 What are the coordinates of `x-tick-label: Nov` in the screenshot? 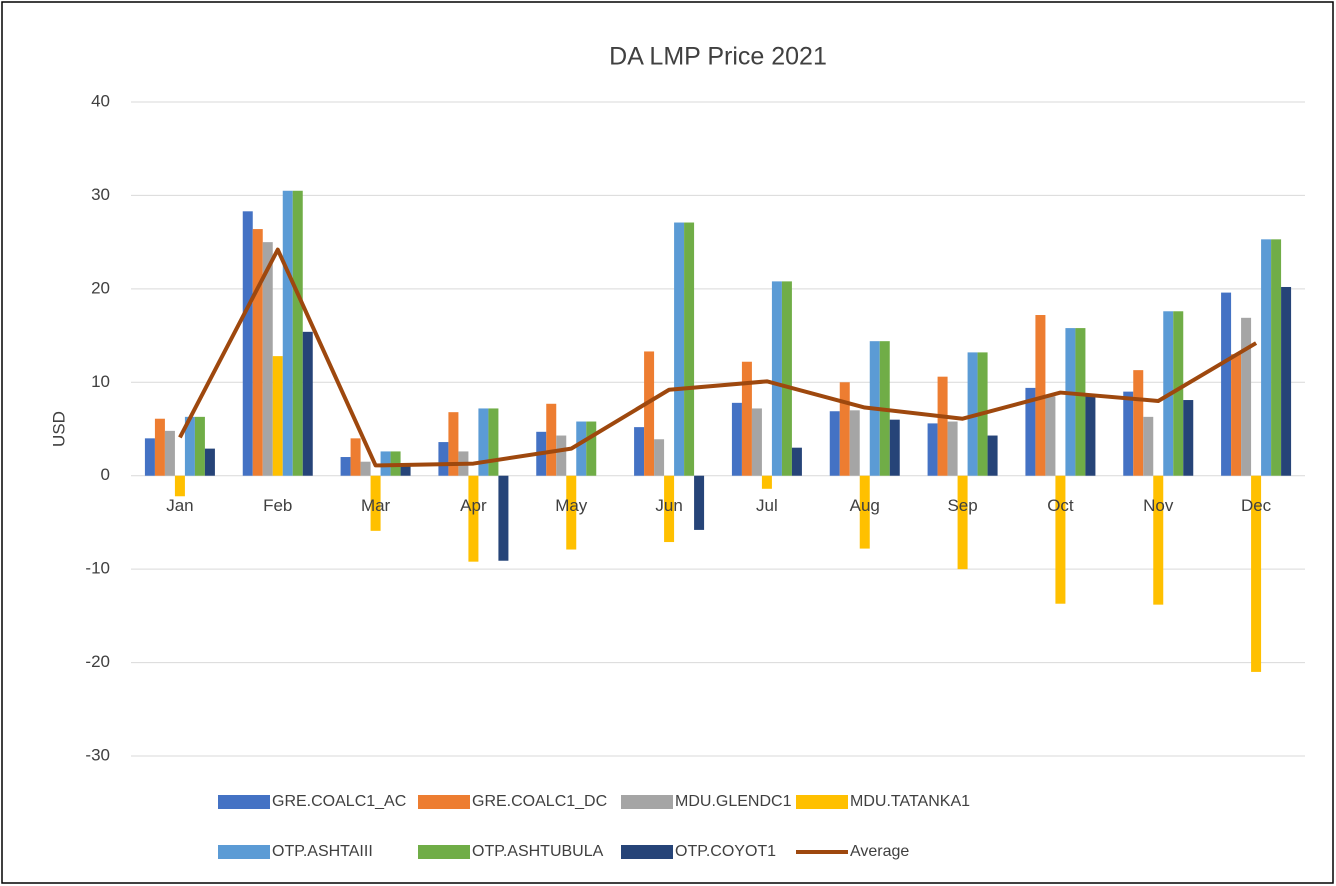 It's located at (1158, 505).